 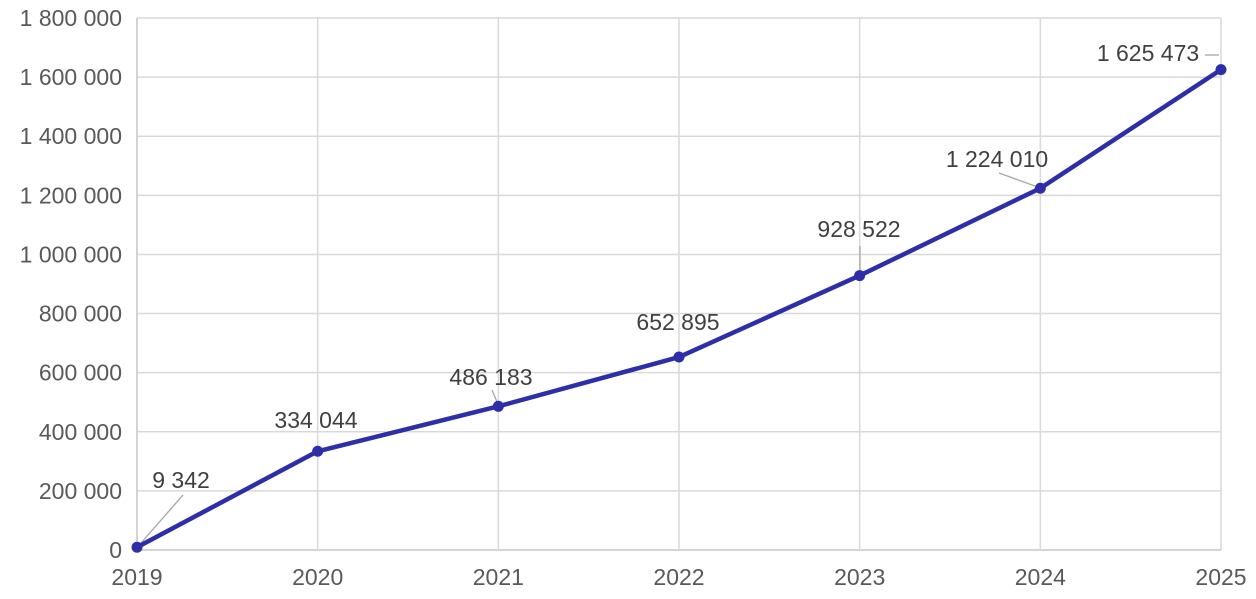 What do you see at coordinates (858, 229) in the screenshot?
I see `data-label: 928 522` at bounding box center [858, 229].